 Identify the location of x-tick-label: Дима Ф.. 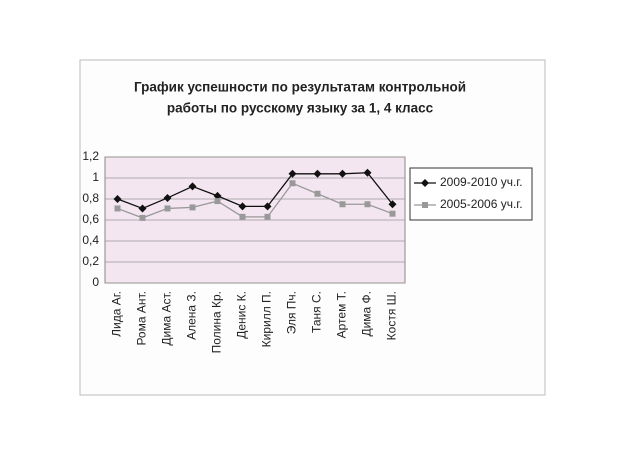
(367, 314).